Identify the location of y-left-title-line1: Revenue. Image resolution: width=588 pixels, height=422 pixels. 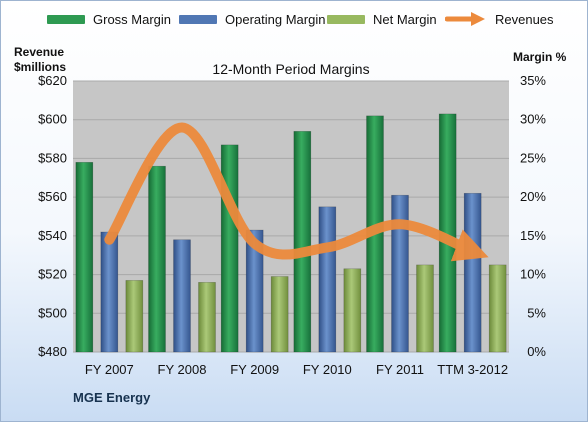
(39, 52).